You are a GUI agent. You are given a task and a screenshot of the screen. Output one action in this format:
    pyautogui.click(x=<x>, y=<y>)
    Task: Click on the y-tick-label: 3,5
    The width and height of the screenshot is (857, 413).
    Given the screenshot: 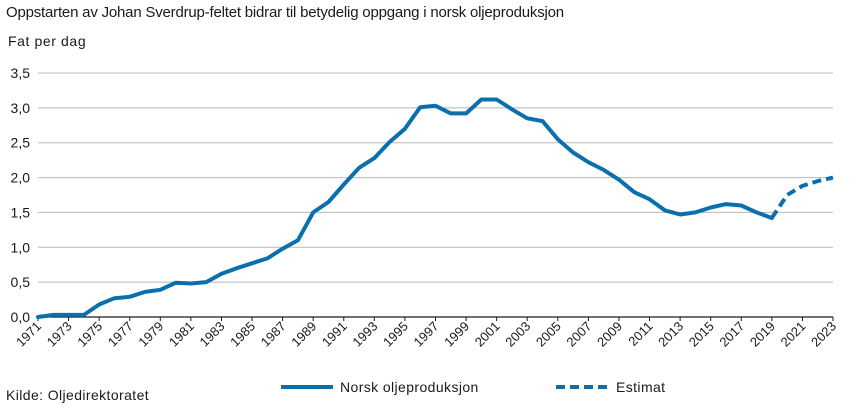 What is the action you would take?
    pyautogui.click(x=21, y=73)
    